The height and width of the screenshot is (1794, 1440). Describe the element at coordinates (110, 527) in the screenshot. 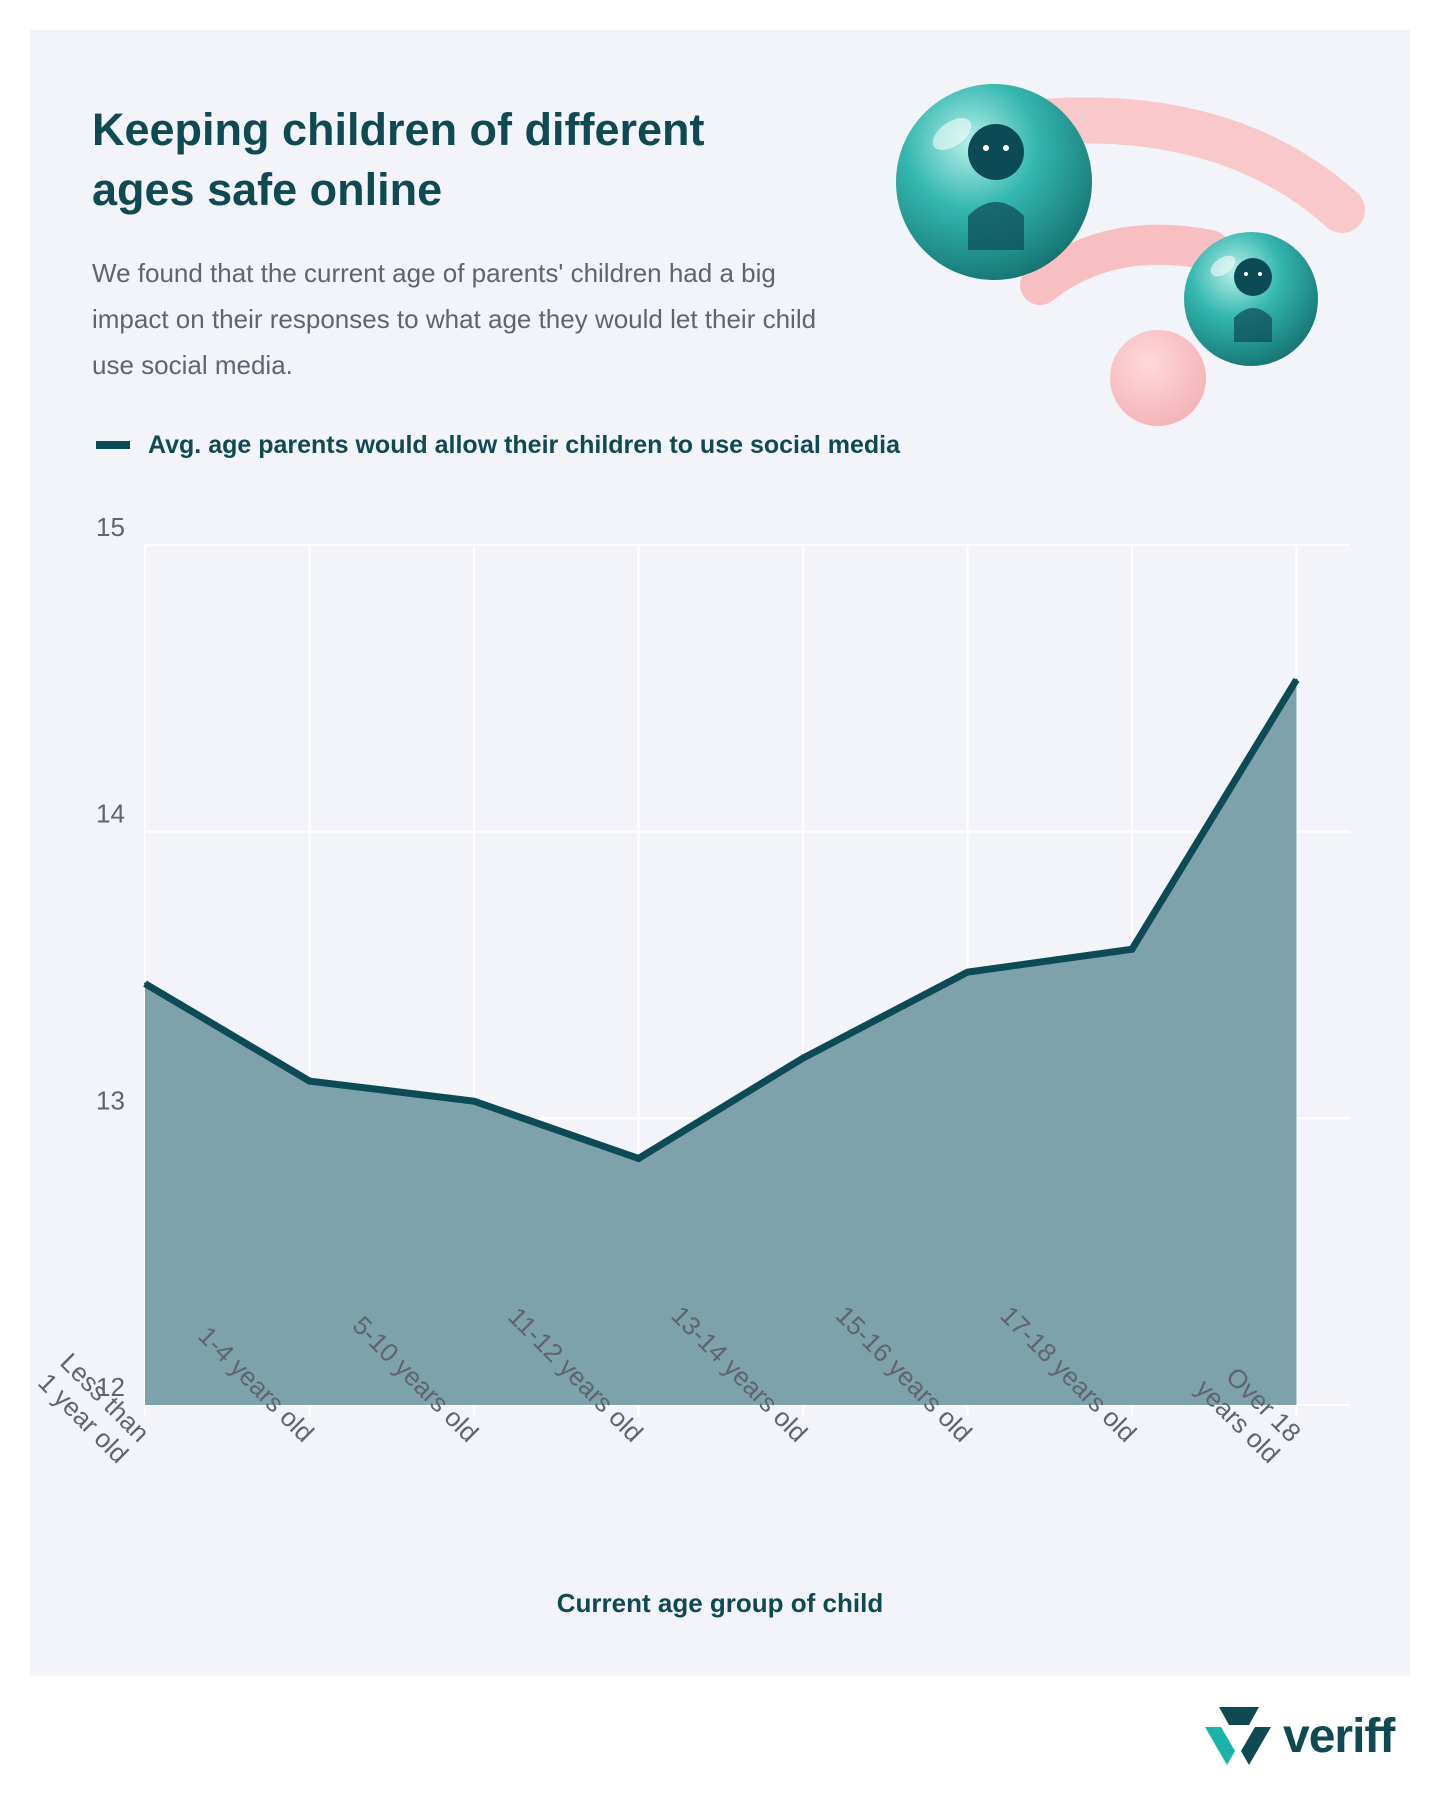

I see `y-tick-label-15: 15` at that location.